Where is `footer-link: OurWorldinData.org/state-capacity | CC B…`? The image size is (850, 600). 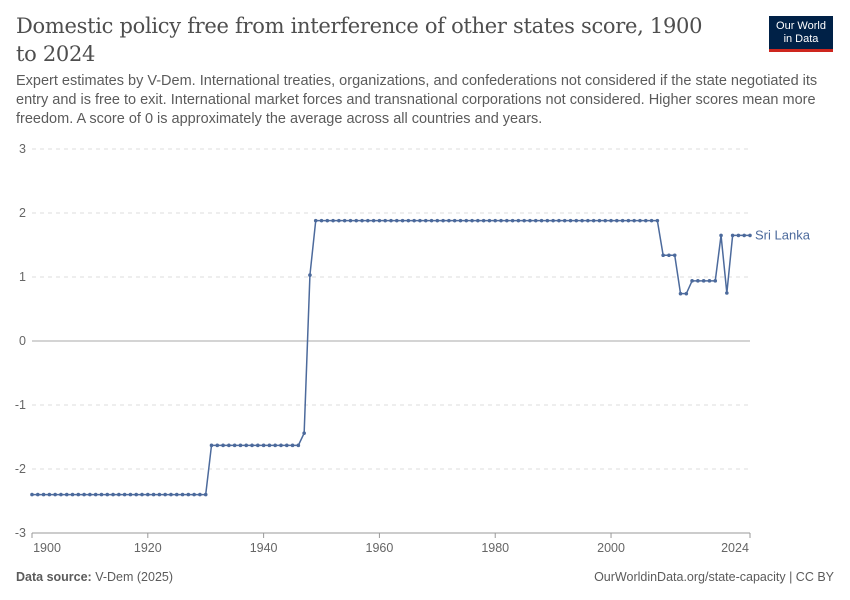 footer-link: OurWorldinData.org/state-capacity | CC B… is located at coordinates (714, 577).